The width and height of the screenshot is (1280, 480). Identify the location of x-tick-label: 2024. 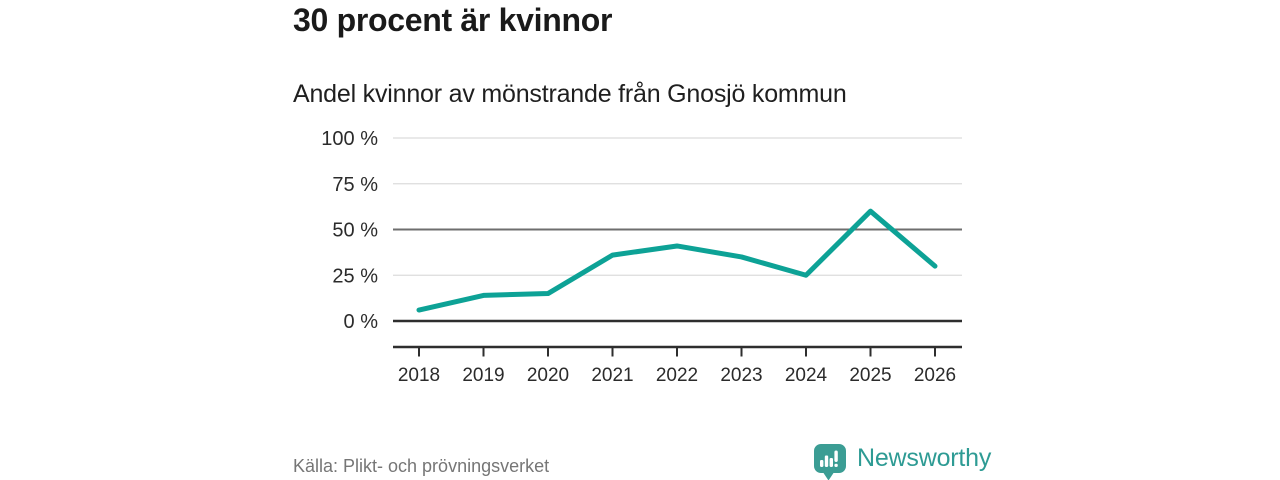
(806, 375).